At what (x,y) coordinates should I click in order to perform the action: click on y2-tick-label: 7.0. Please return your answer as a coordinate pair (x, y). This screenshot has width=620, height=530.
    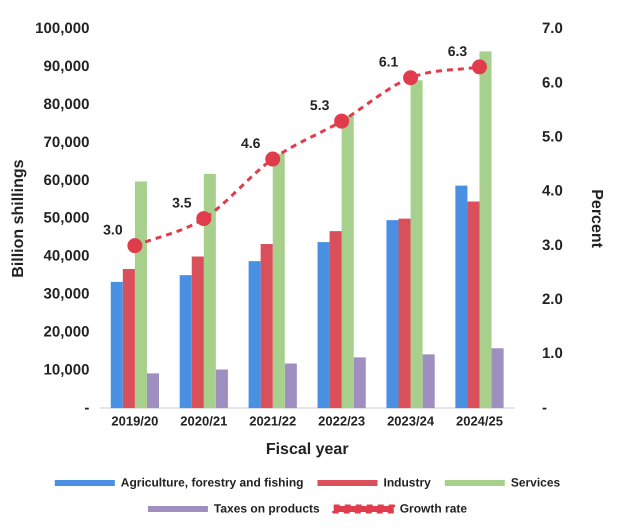
    Looking at the image, I should click on (552, 29).